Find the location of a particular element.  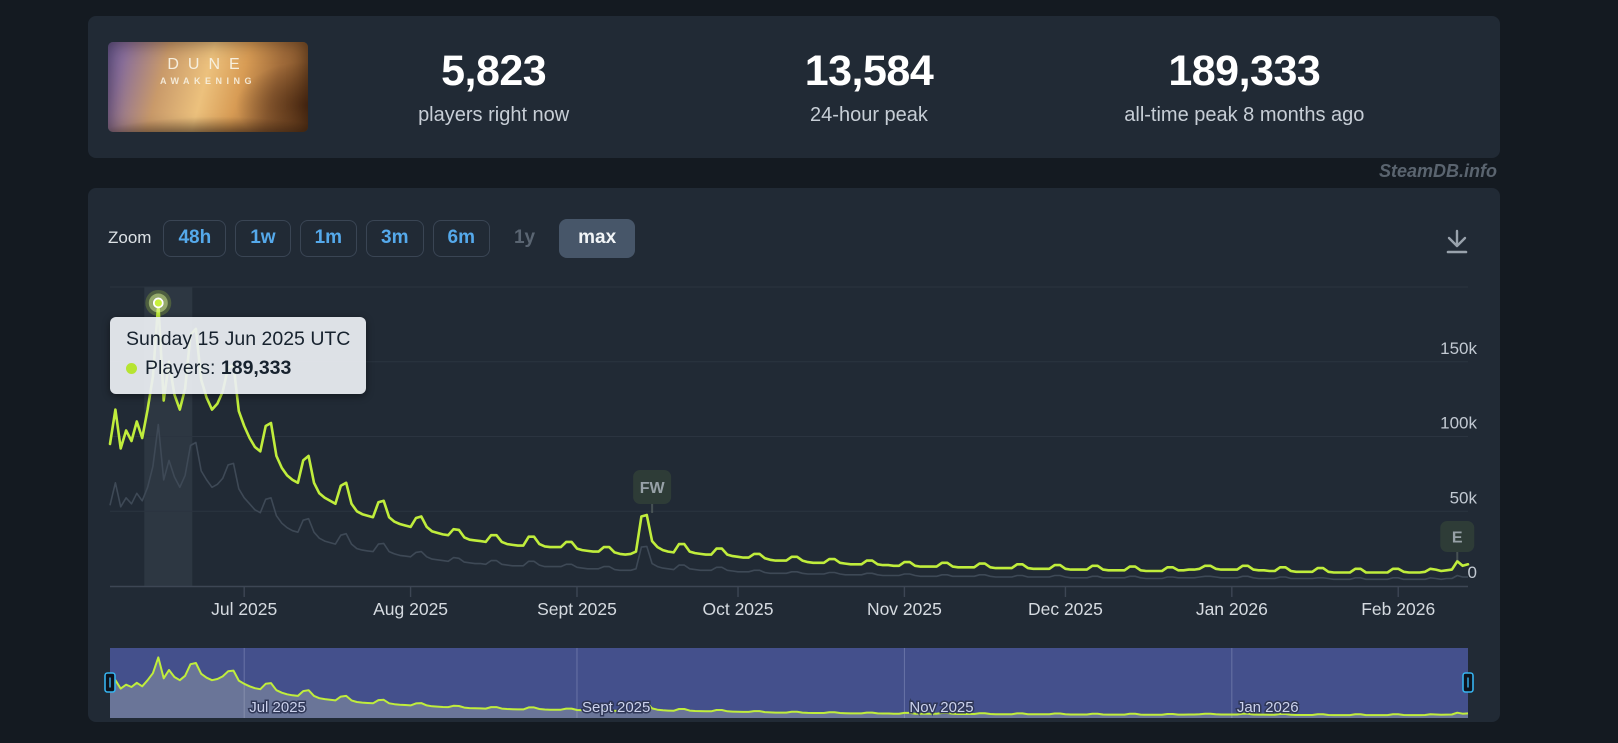

all-time-peak-value: 189,333 is located at coordinates (1244, 71).